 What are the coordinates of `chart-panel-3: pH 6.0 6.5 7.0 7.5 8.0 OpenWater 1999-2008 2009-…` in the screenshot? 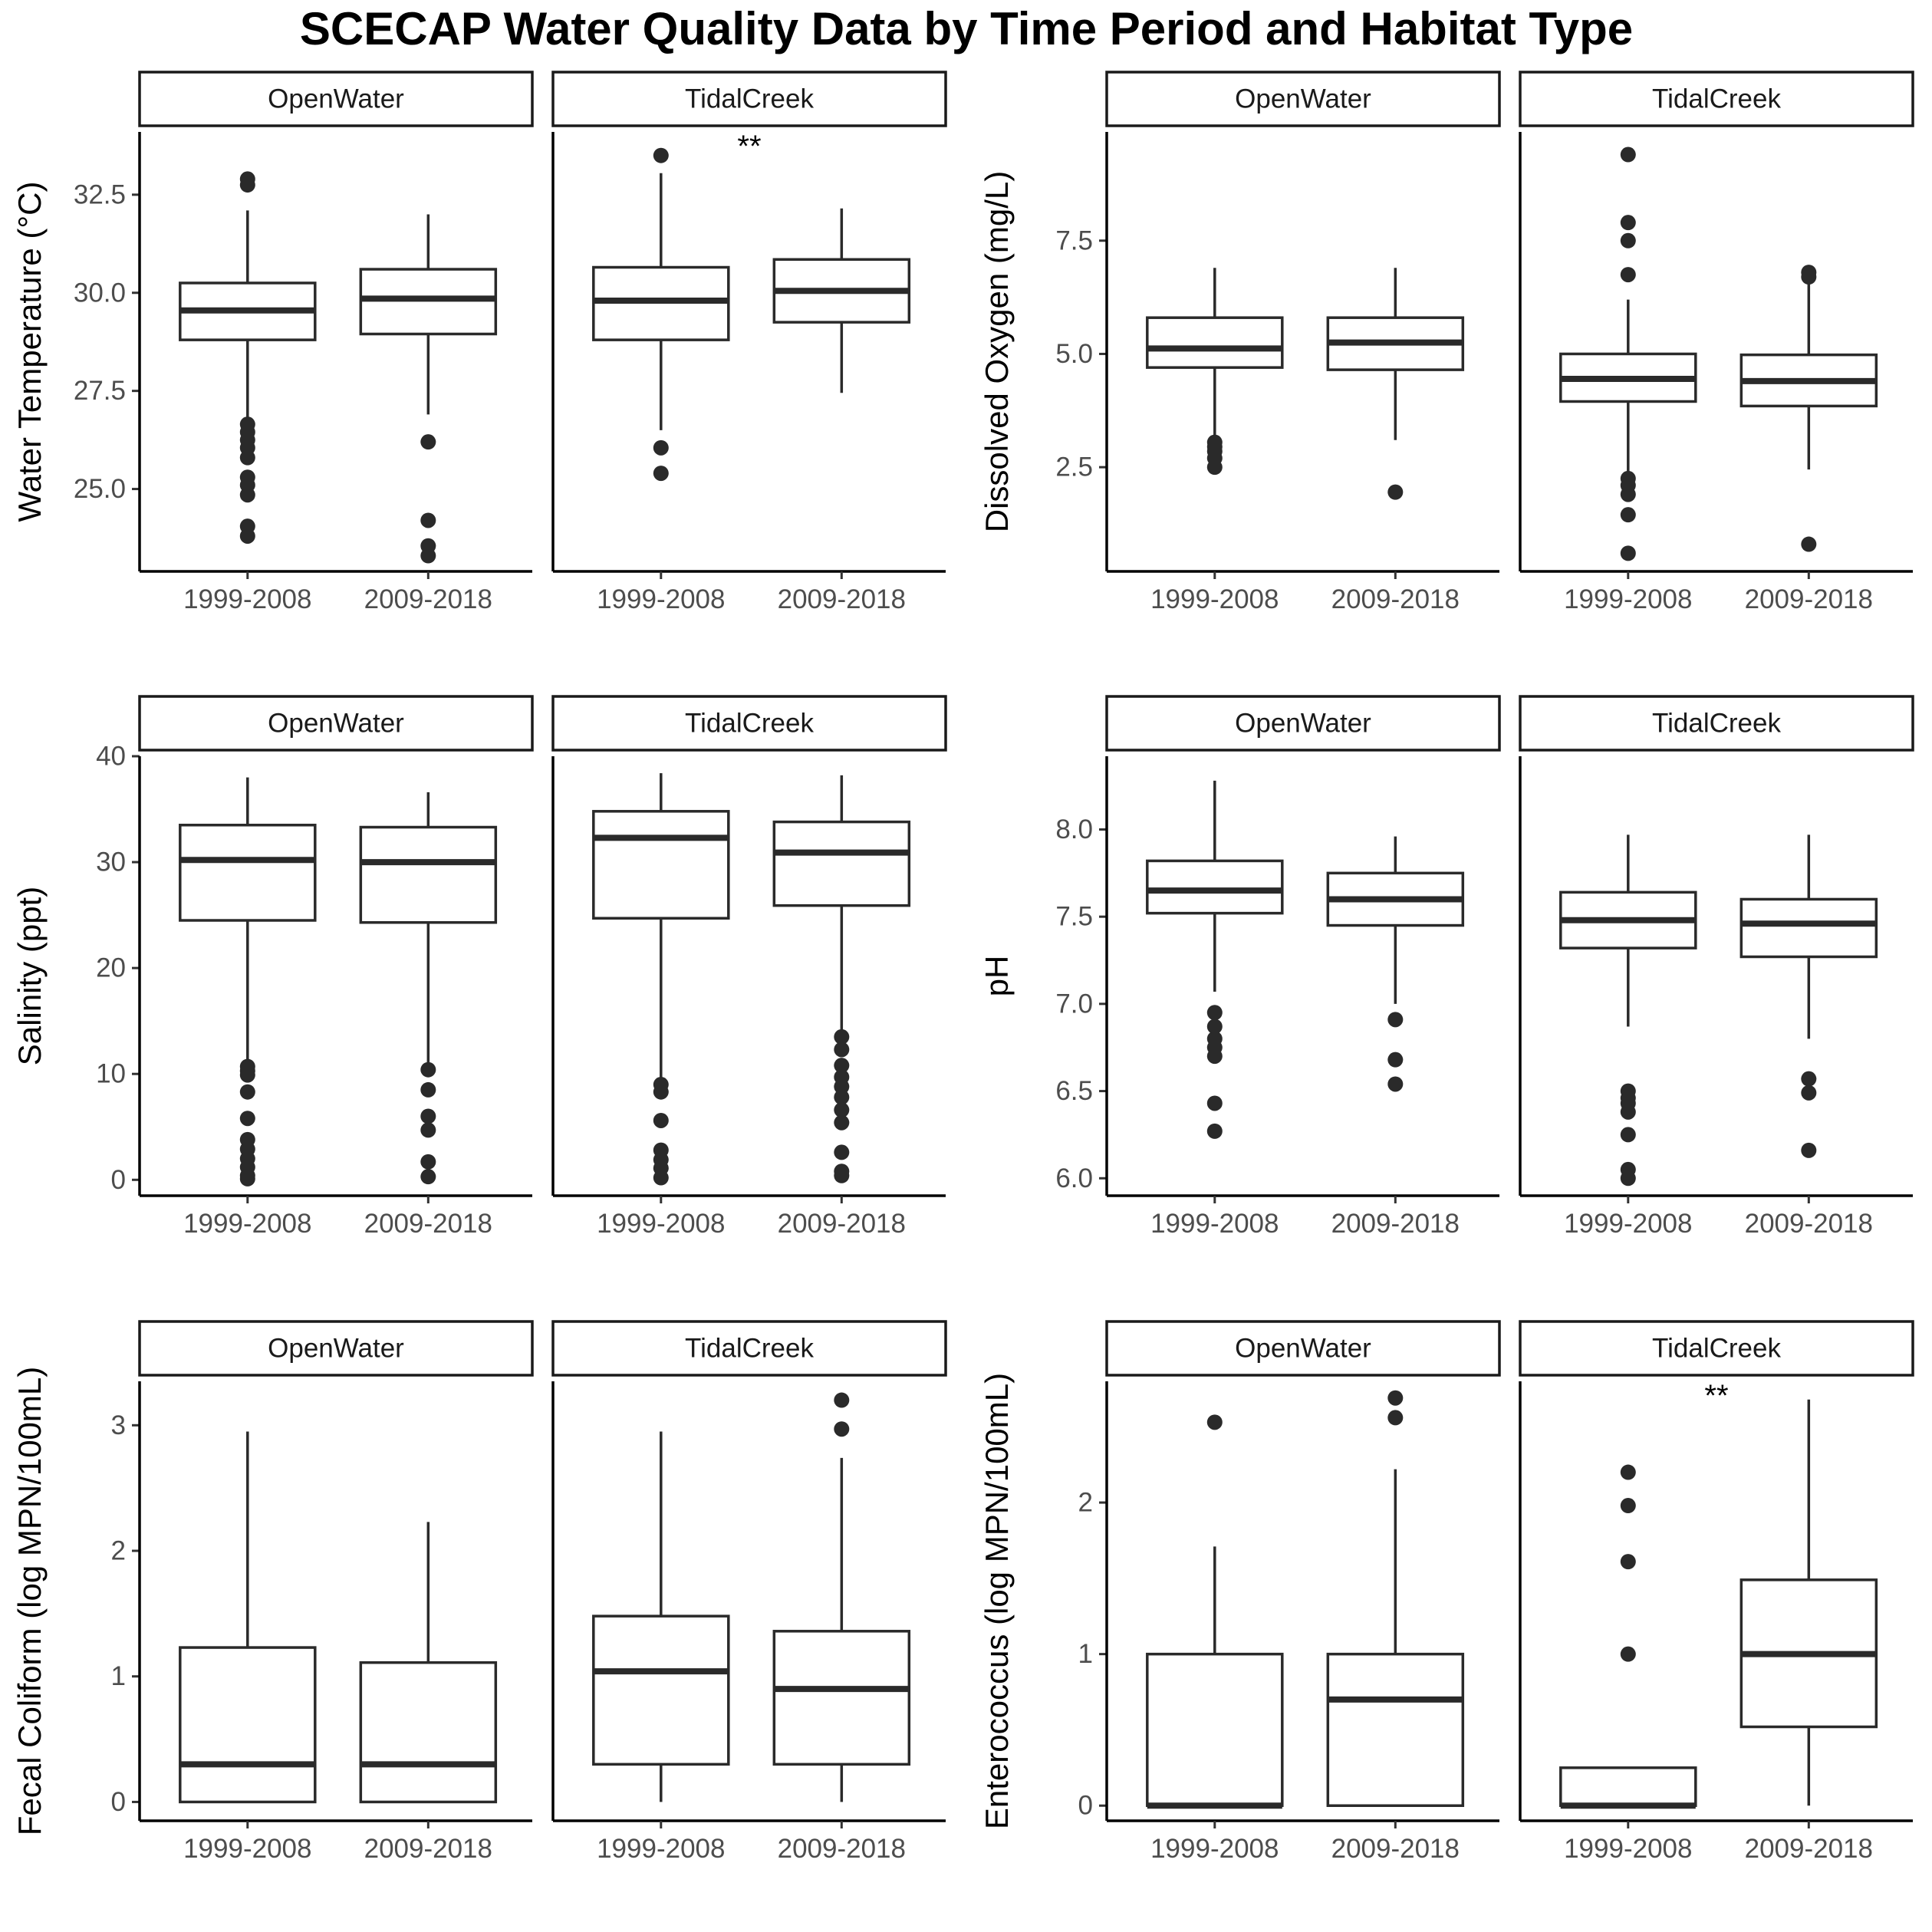 It's located at (1446, 967).